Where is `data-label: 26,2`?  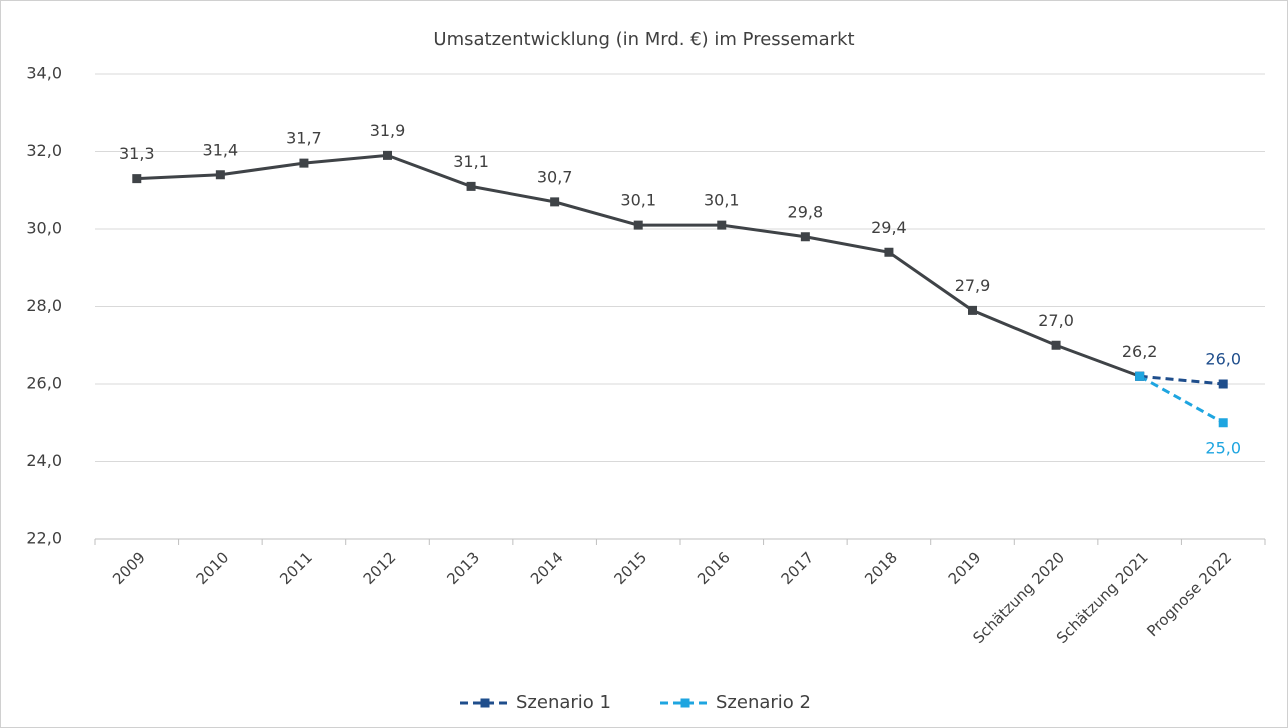
data-label: 26,2 is located at coordinates (1140, 351).